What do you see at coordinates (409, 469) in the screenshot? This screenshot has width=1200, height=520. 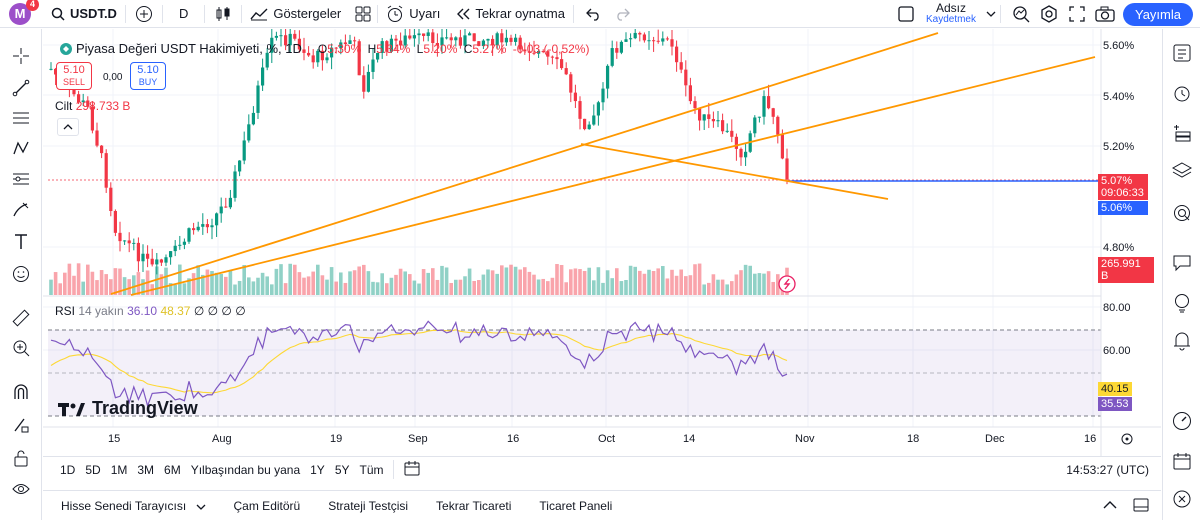 I see `date-range-button` at bounding box center [409, 469].